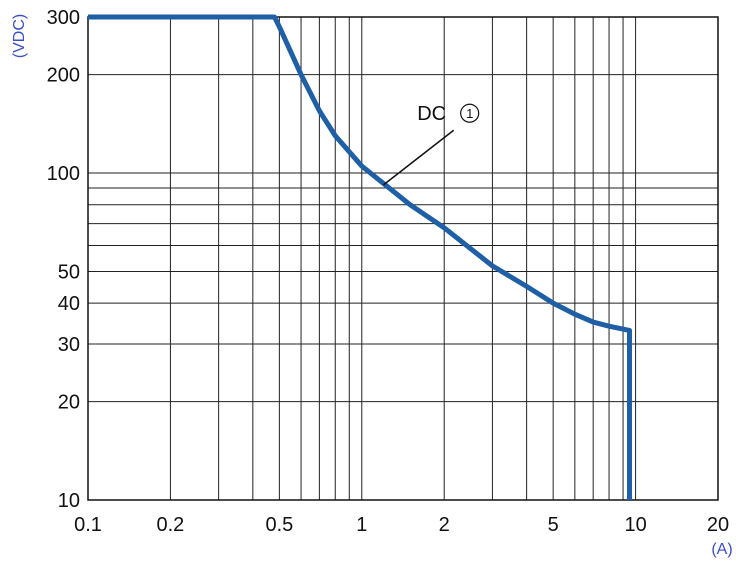 This screenshot has width=736, height=562. I want to click on x-tick-label: 5, so click(553, 525).